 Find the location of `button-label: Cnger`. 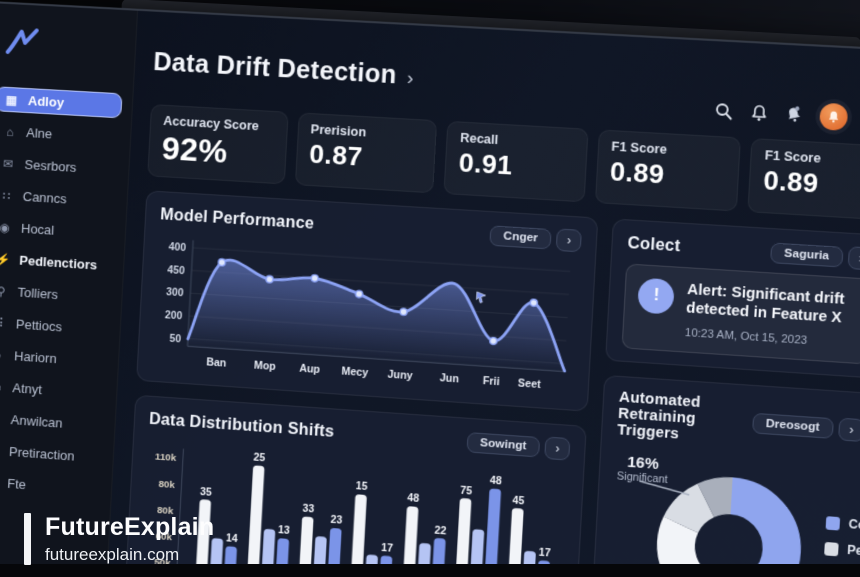

button-label: Cnger is located at coordinates (520, 237).